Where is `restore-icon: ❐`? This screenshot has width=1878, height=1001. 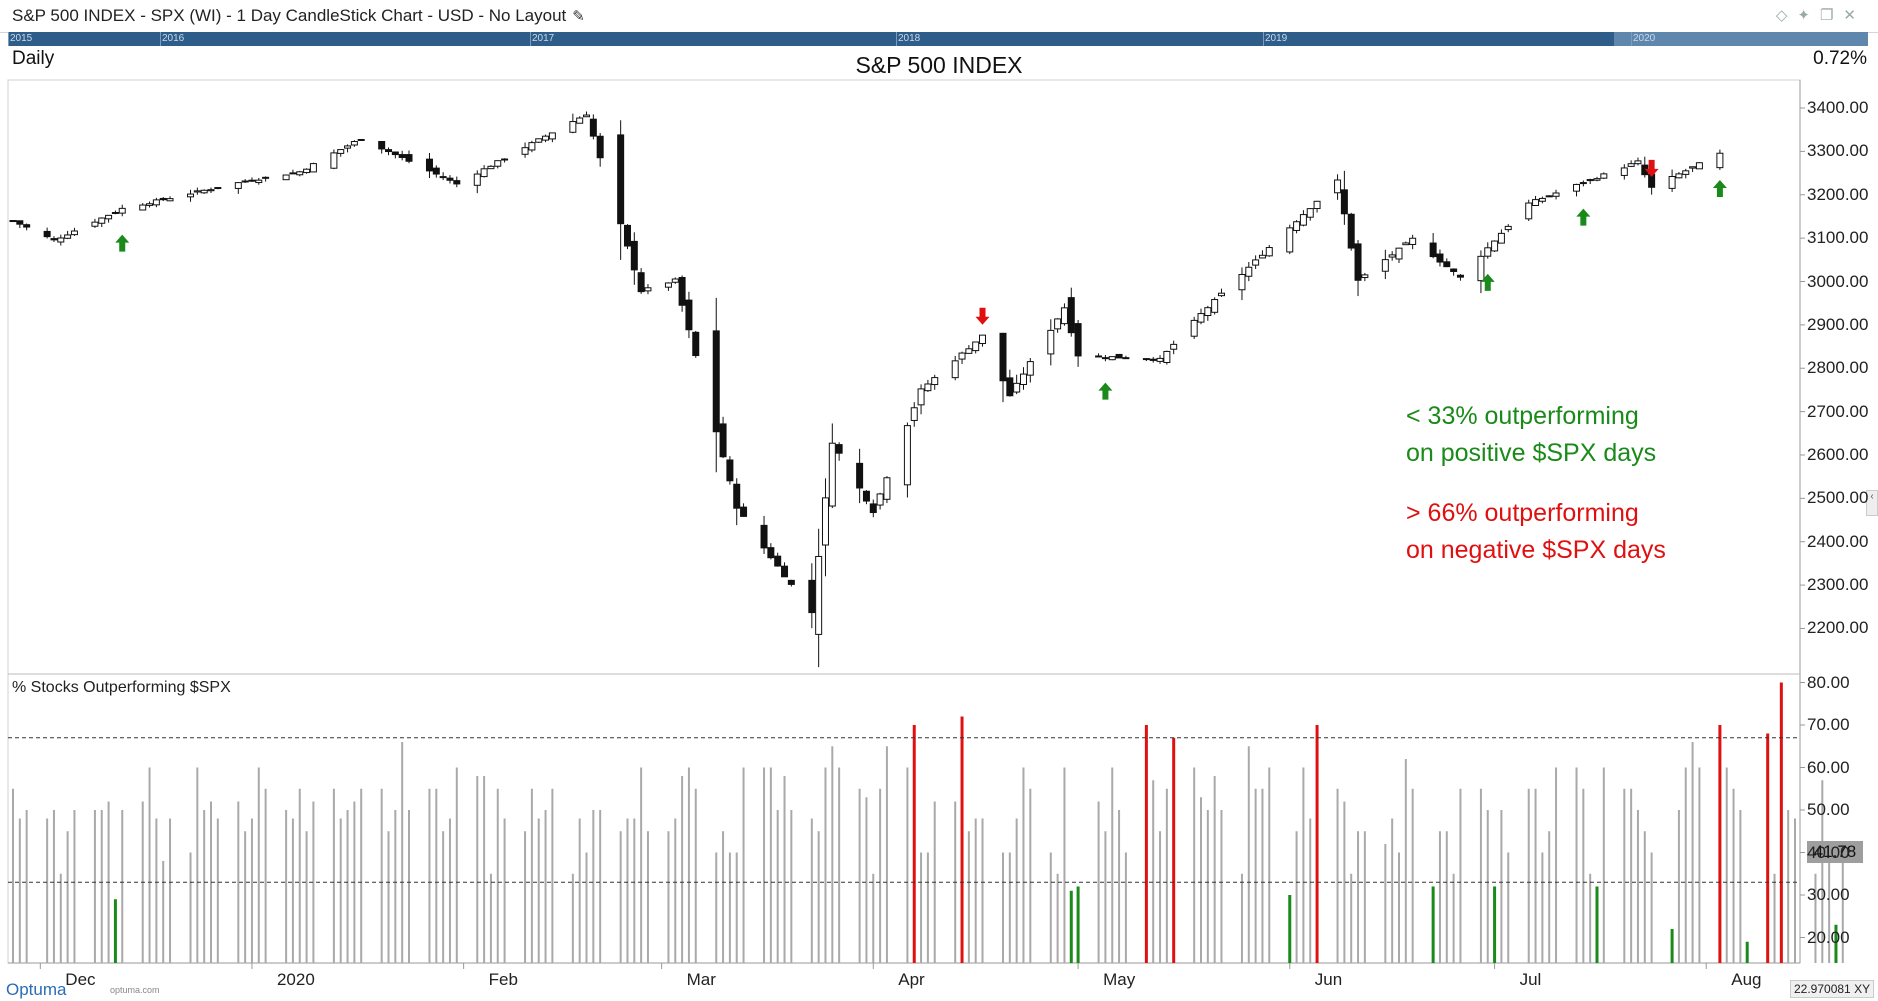 restore-icon: ❐ is located at coordinates (1831, 15).